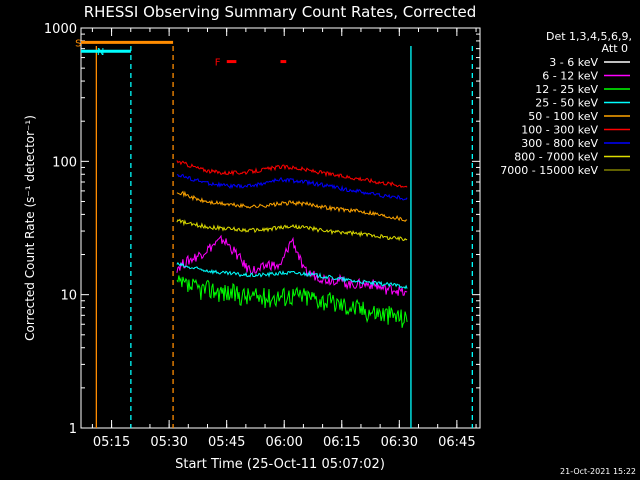 This screenshot has height=480, width=640. Describe the element at coordinates (456, 442) in the screenshot. I see `x-tick-label: 06:45` at that location.